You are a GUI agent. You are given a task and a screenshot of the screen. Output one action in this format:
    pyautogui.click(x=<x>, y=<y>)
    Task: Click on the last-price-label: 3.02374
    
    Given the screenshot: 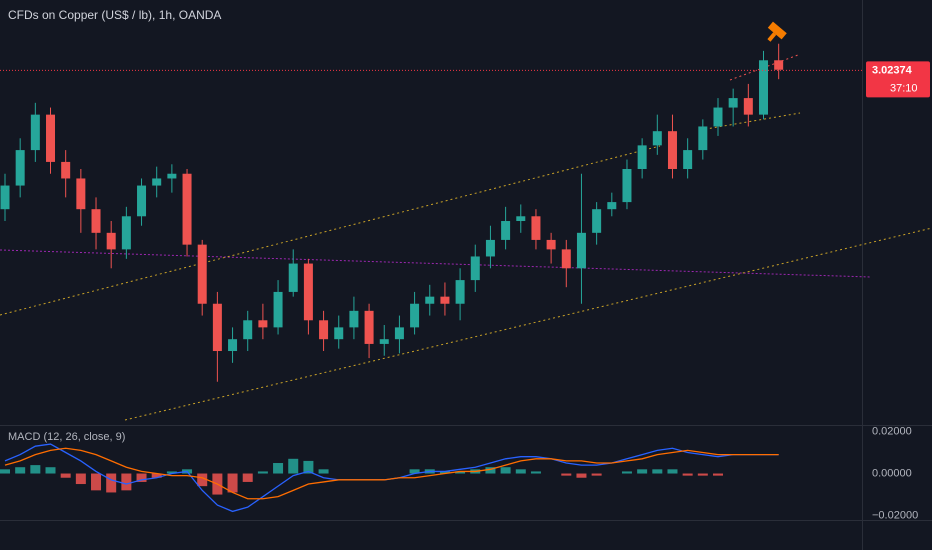 What is the action you would take?
    pyautogui.click(x=892, y=70)
    